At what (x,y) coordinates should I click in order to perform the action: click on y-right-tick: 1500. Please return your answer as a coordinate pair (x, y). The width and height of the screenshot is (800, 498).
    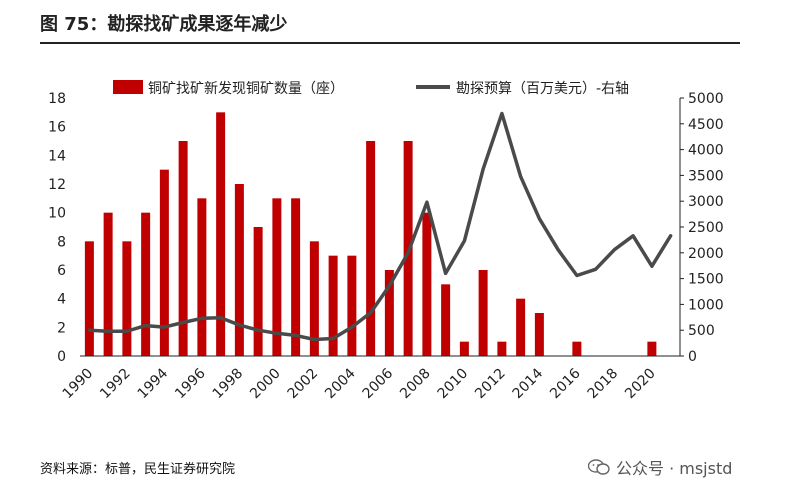
    Looking at the image, I should click on (702, 280).